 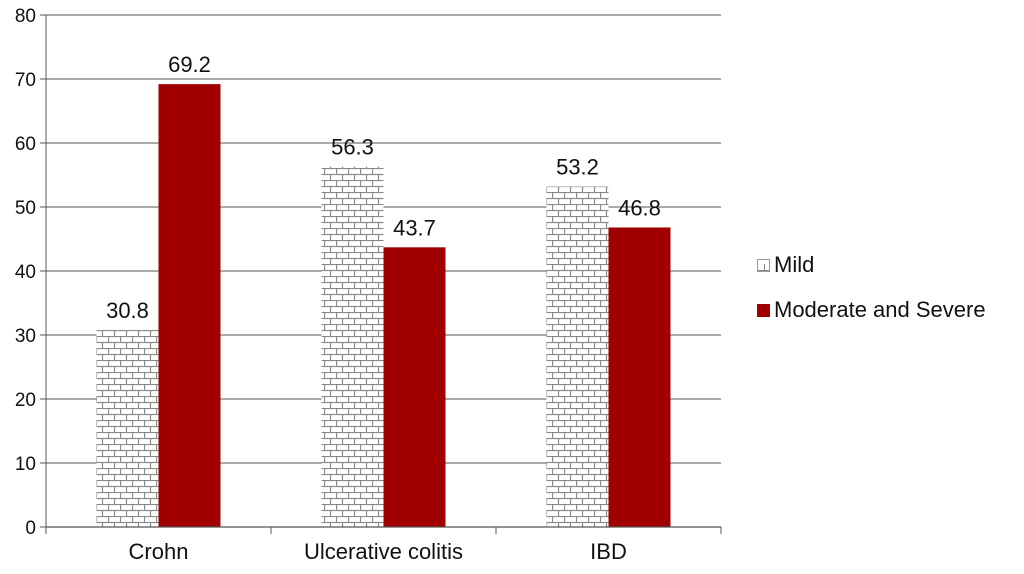 What do you see at coordinates (414, 227) in the screenshot?
I see `data-label: 43.7` at bounding box center [414, 227].